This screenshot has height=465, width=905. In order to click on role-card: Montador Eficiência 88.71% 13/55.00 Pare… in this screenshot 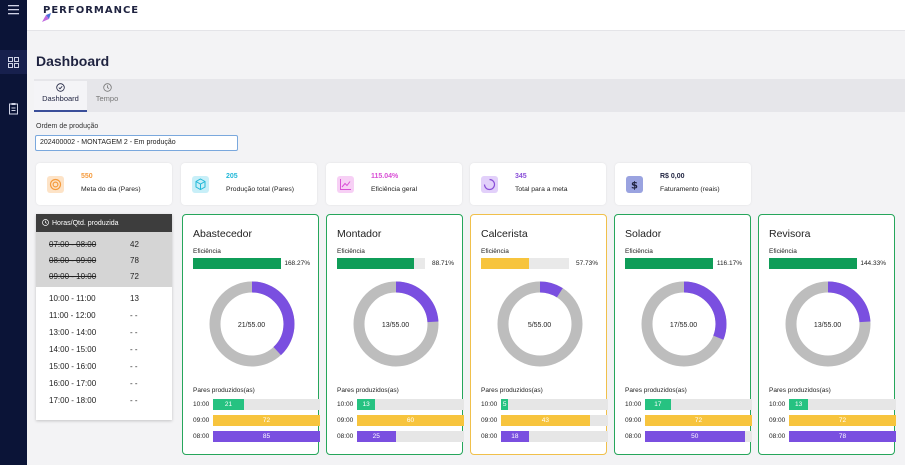, I will do `click(395, 334)`.